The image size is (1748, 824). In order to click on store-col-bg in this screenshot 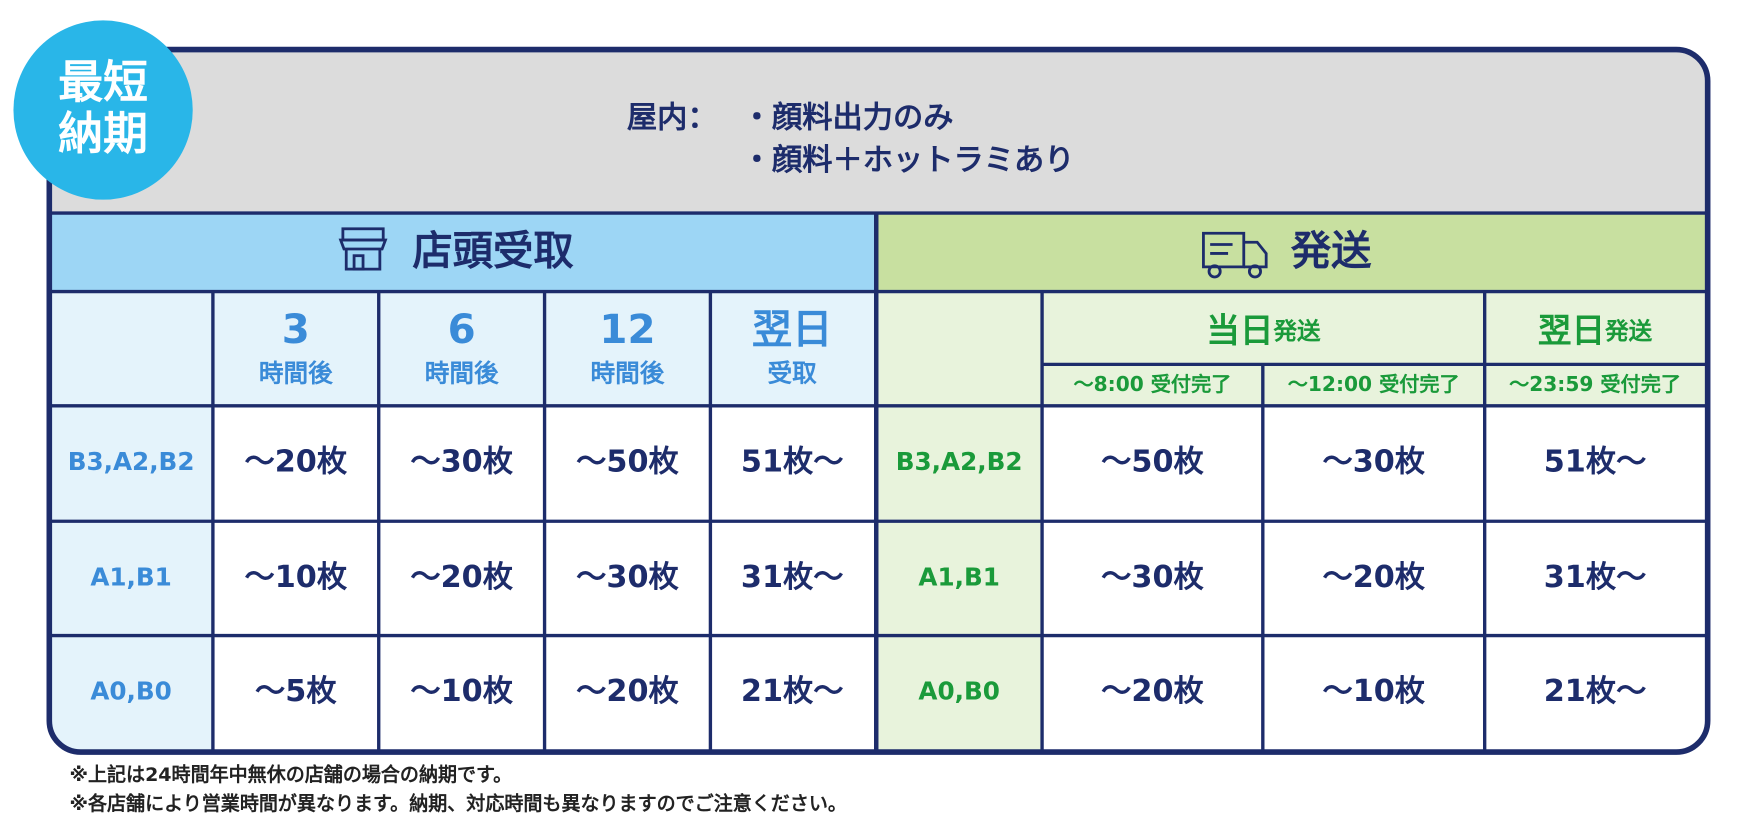, I will do `click(462, 348)`.